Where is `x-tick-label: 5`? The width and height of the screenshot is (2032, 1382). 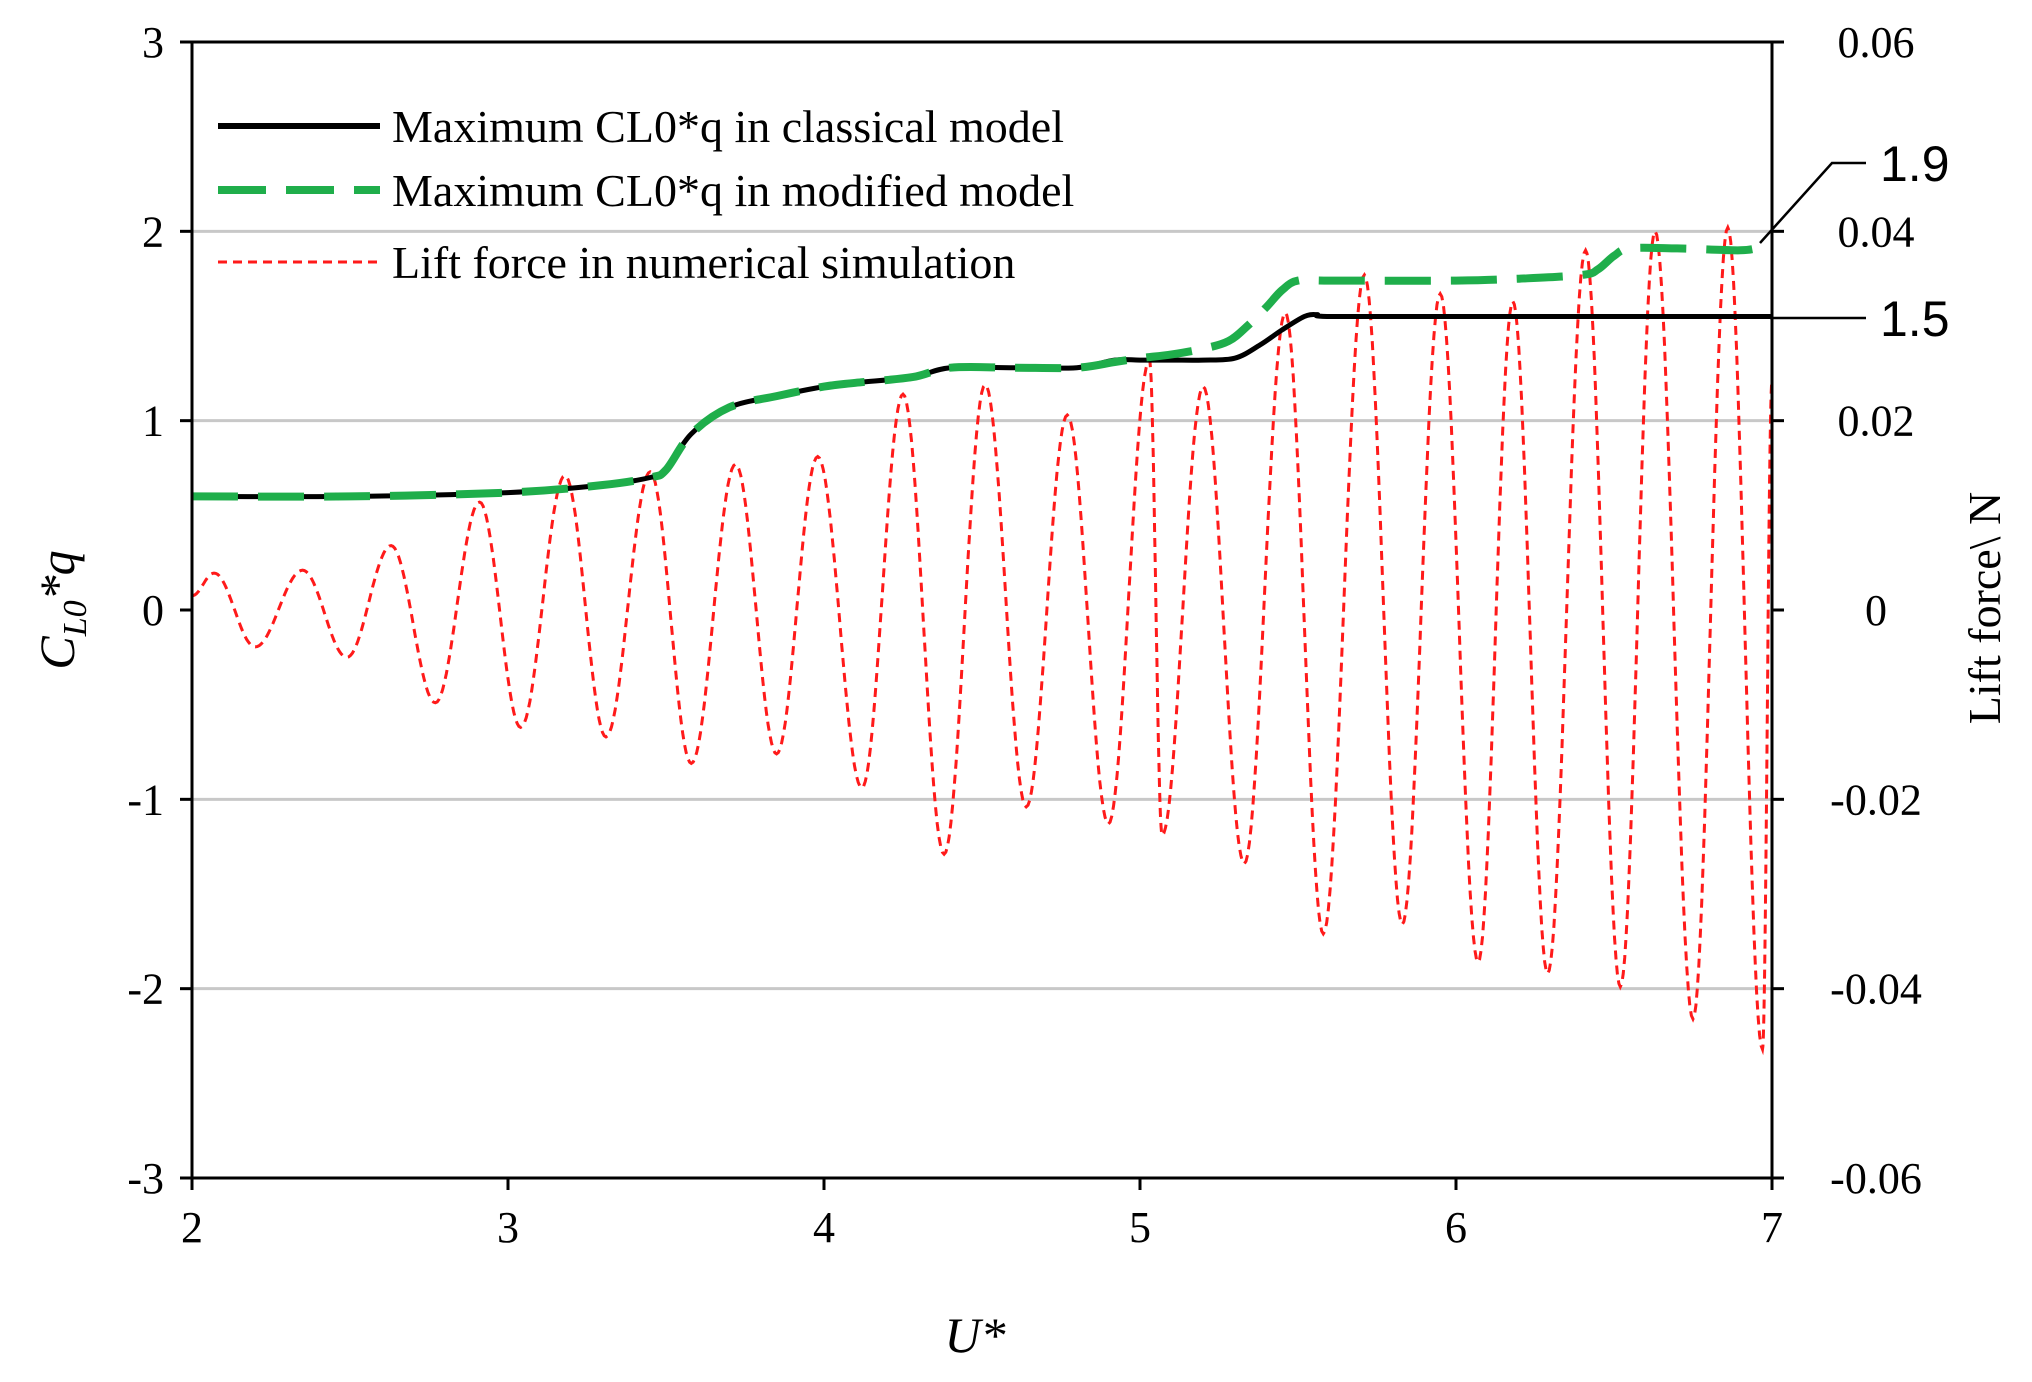
x-tick-label: 5 is located at coordinates (1140, 1227).